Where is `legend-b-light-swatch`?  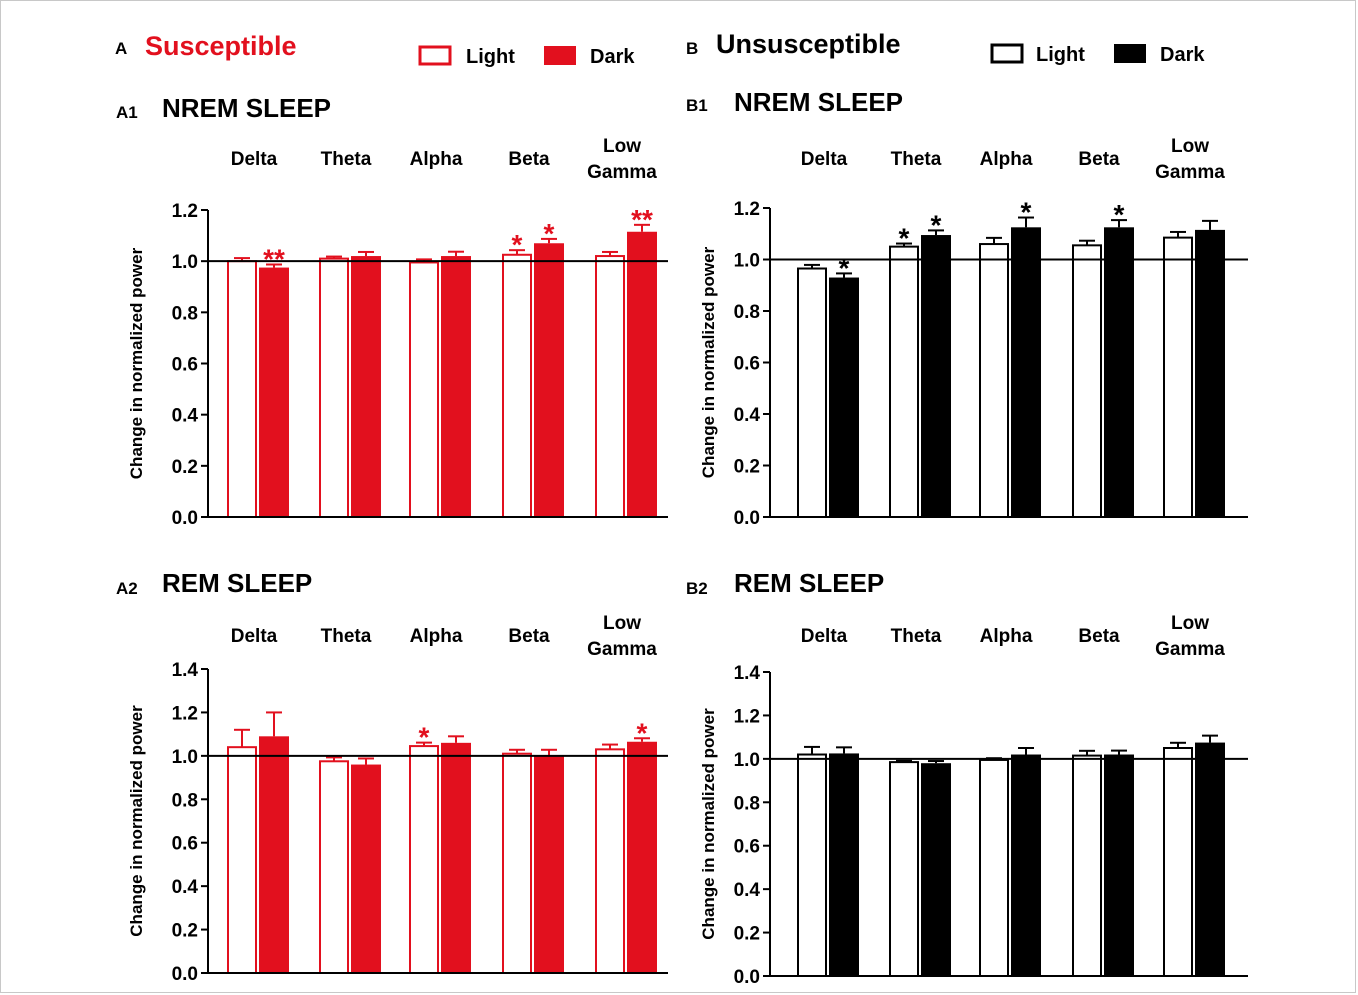 legend-b-light-swatch is located at coordinates (1007, 53).